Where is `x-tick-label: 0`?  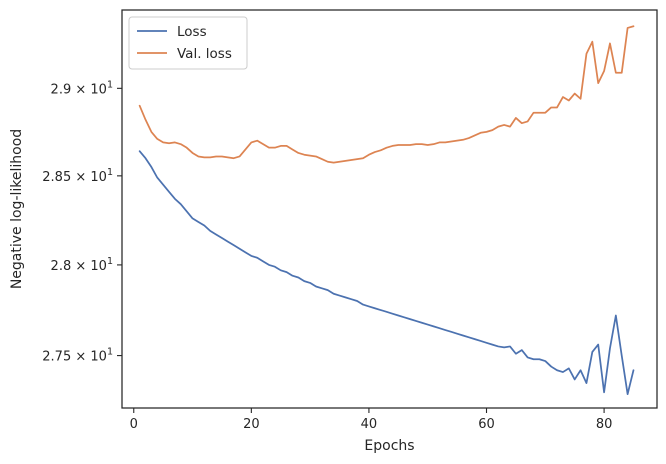 x-tick-label: 0 is located at coordinates (134, 424).